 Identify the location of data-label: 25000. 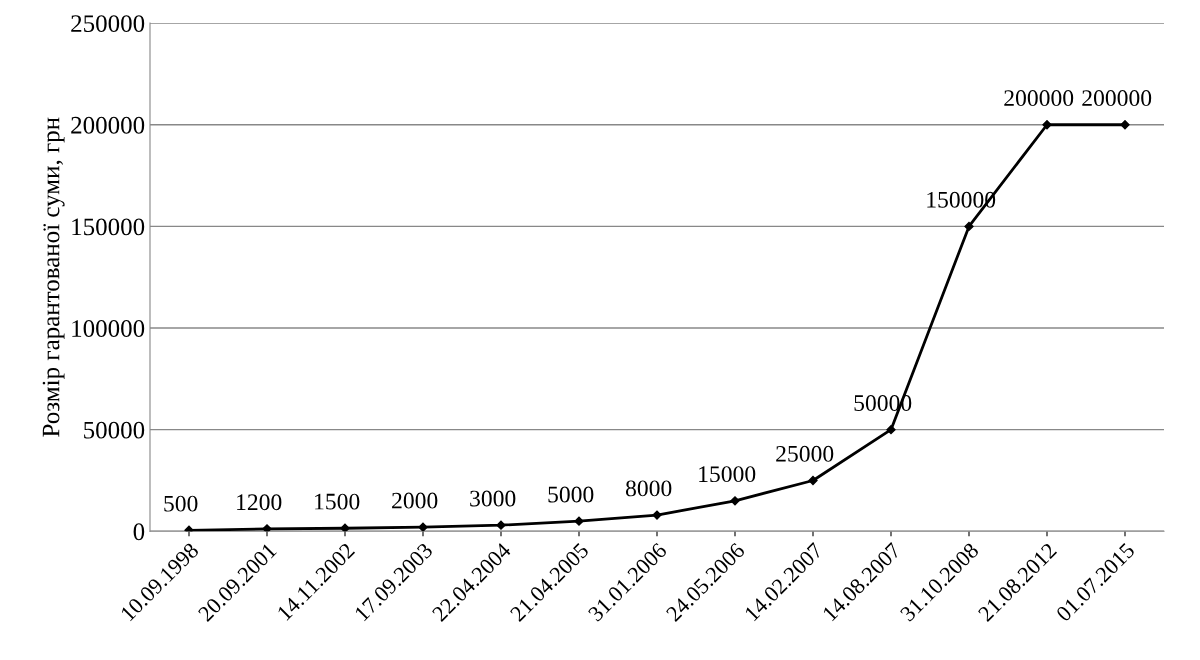
(805, 453).